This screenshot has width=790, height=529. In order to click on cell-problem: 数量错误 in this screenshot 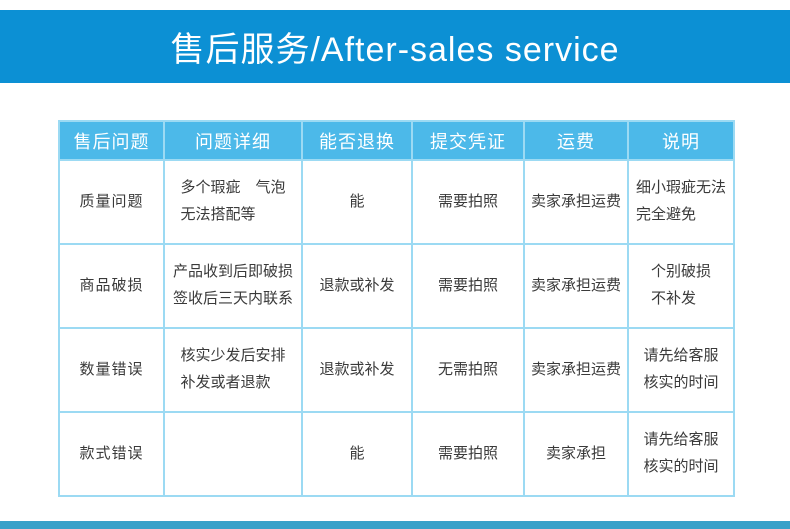, I will do `click(111, 370)`.